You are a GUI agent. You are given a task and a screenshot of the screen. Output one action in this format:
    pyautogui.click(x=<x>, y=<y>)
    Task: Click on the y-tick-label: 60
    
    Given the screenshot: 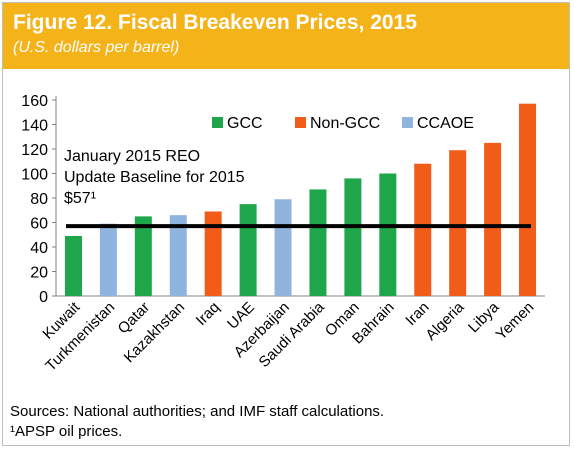 What is the action you would take?
    pyautogui.click(x=39, y=224)
    